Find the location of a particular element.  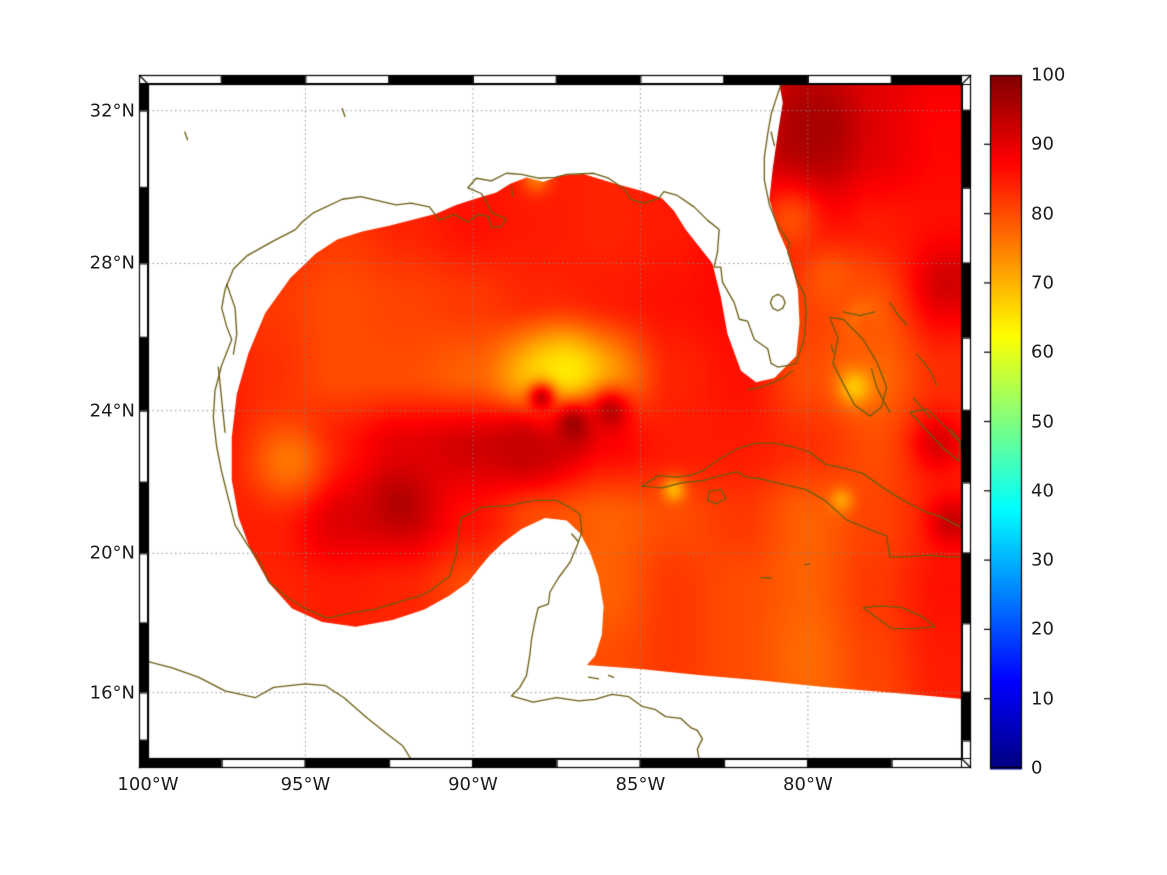

y-tick-label: 20°N is located at coordinates (112, 553).